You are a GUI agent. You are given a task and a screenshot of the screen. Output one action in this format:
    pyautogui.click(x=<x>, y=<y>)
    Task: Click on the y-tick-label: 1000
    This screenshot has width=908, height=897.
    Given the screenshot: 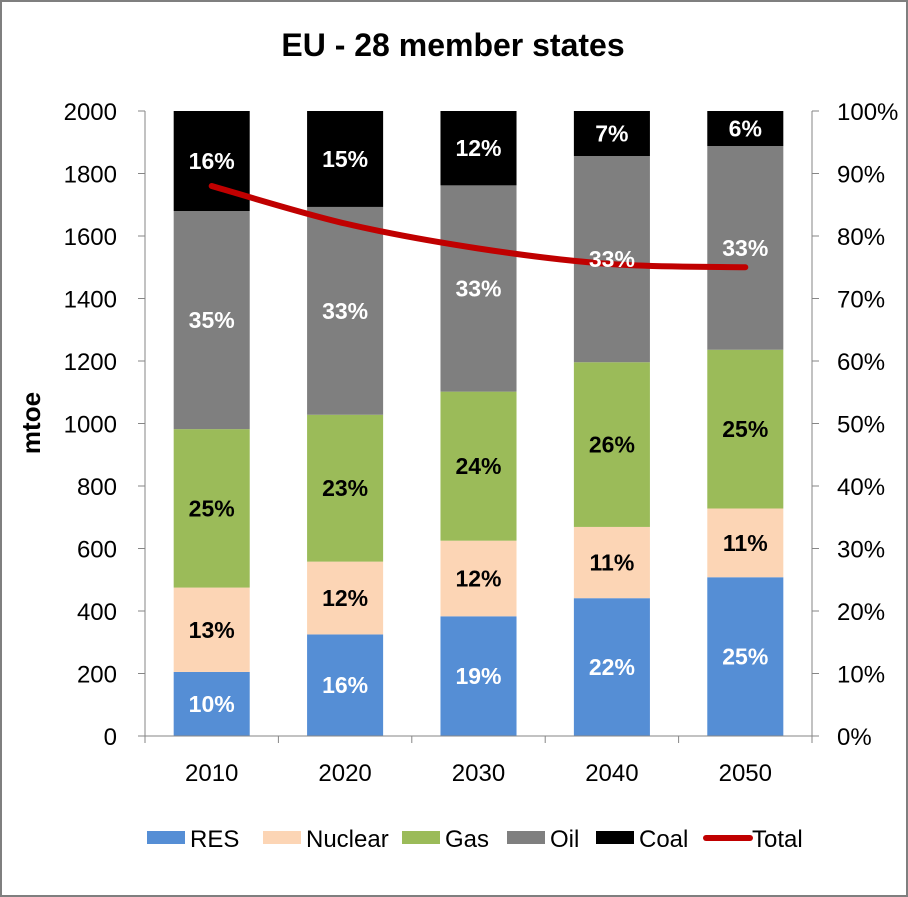 What is the action you would take?
    pyautogui.click(x=90, y=425)
    